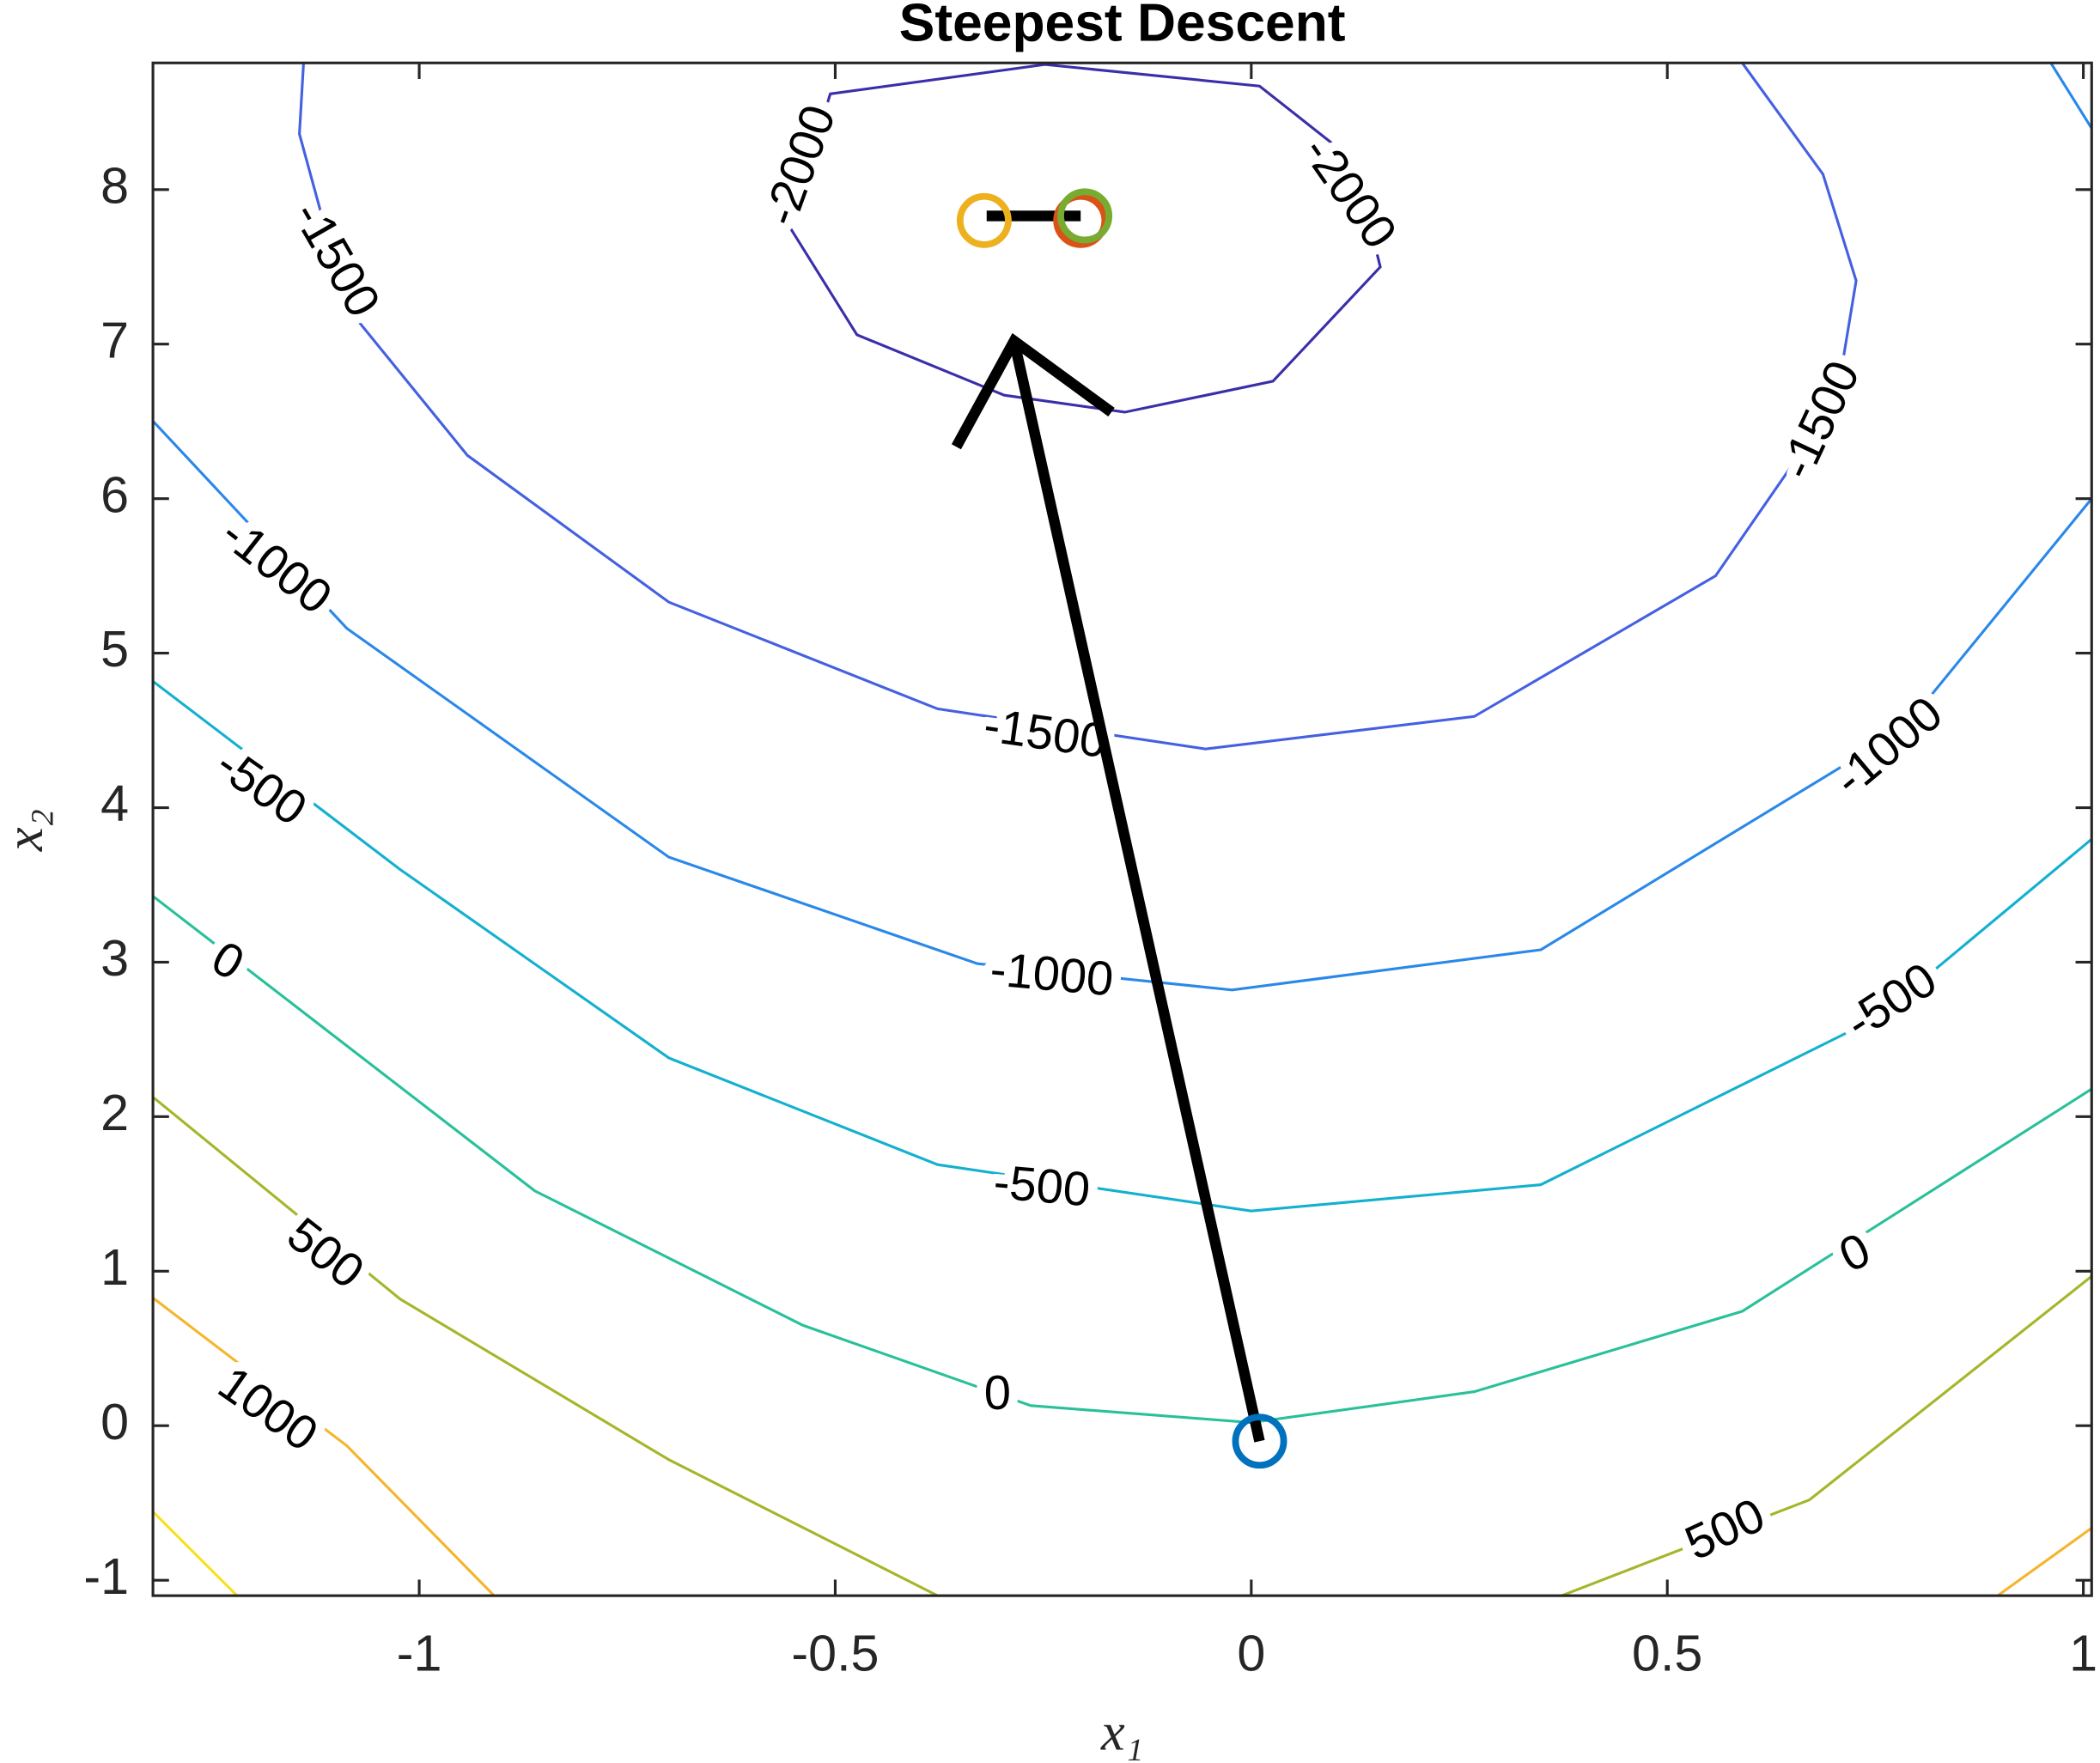  I want to click on x-tick-label: -1, so click(420, 1652).